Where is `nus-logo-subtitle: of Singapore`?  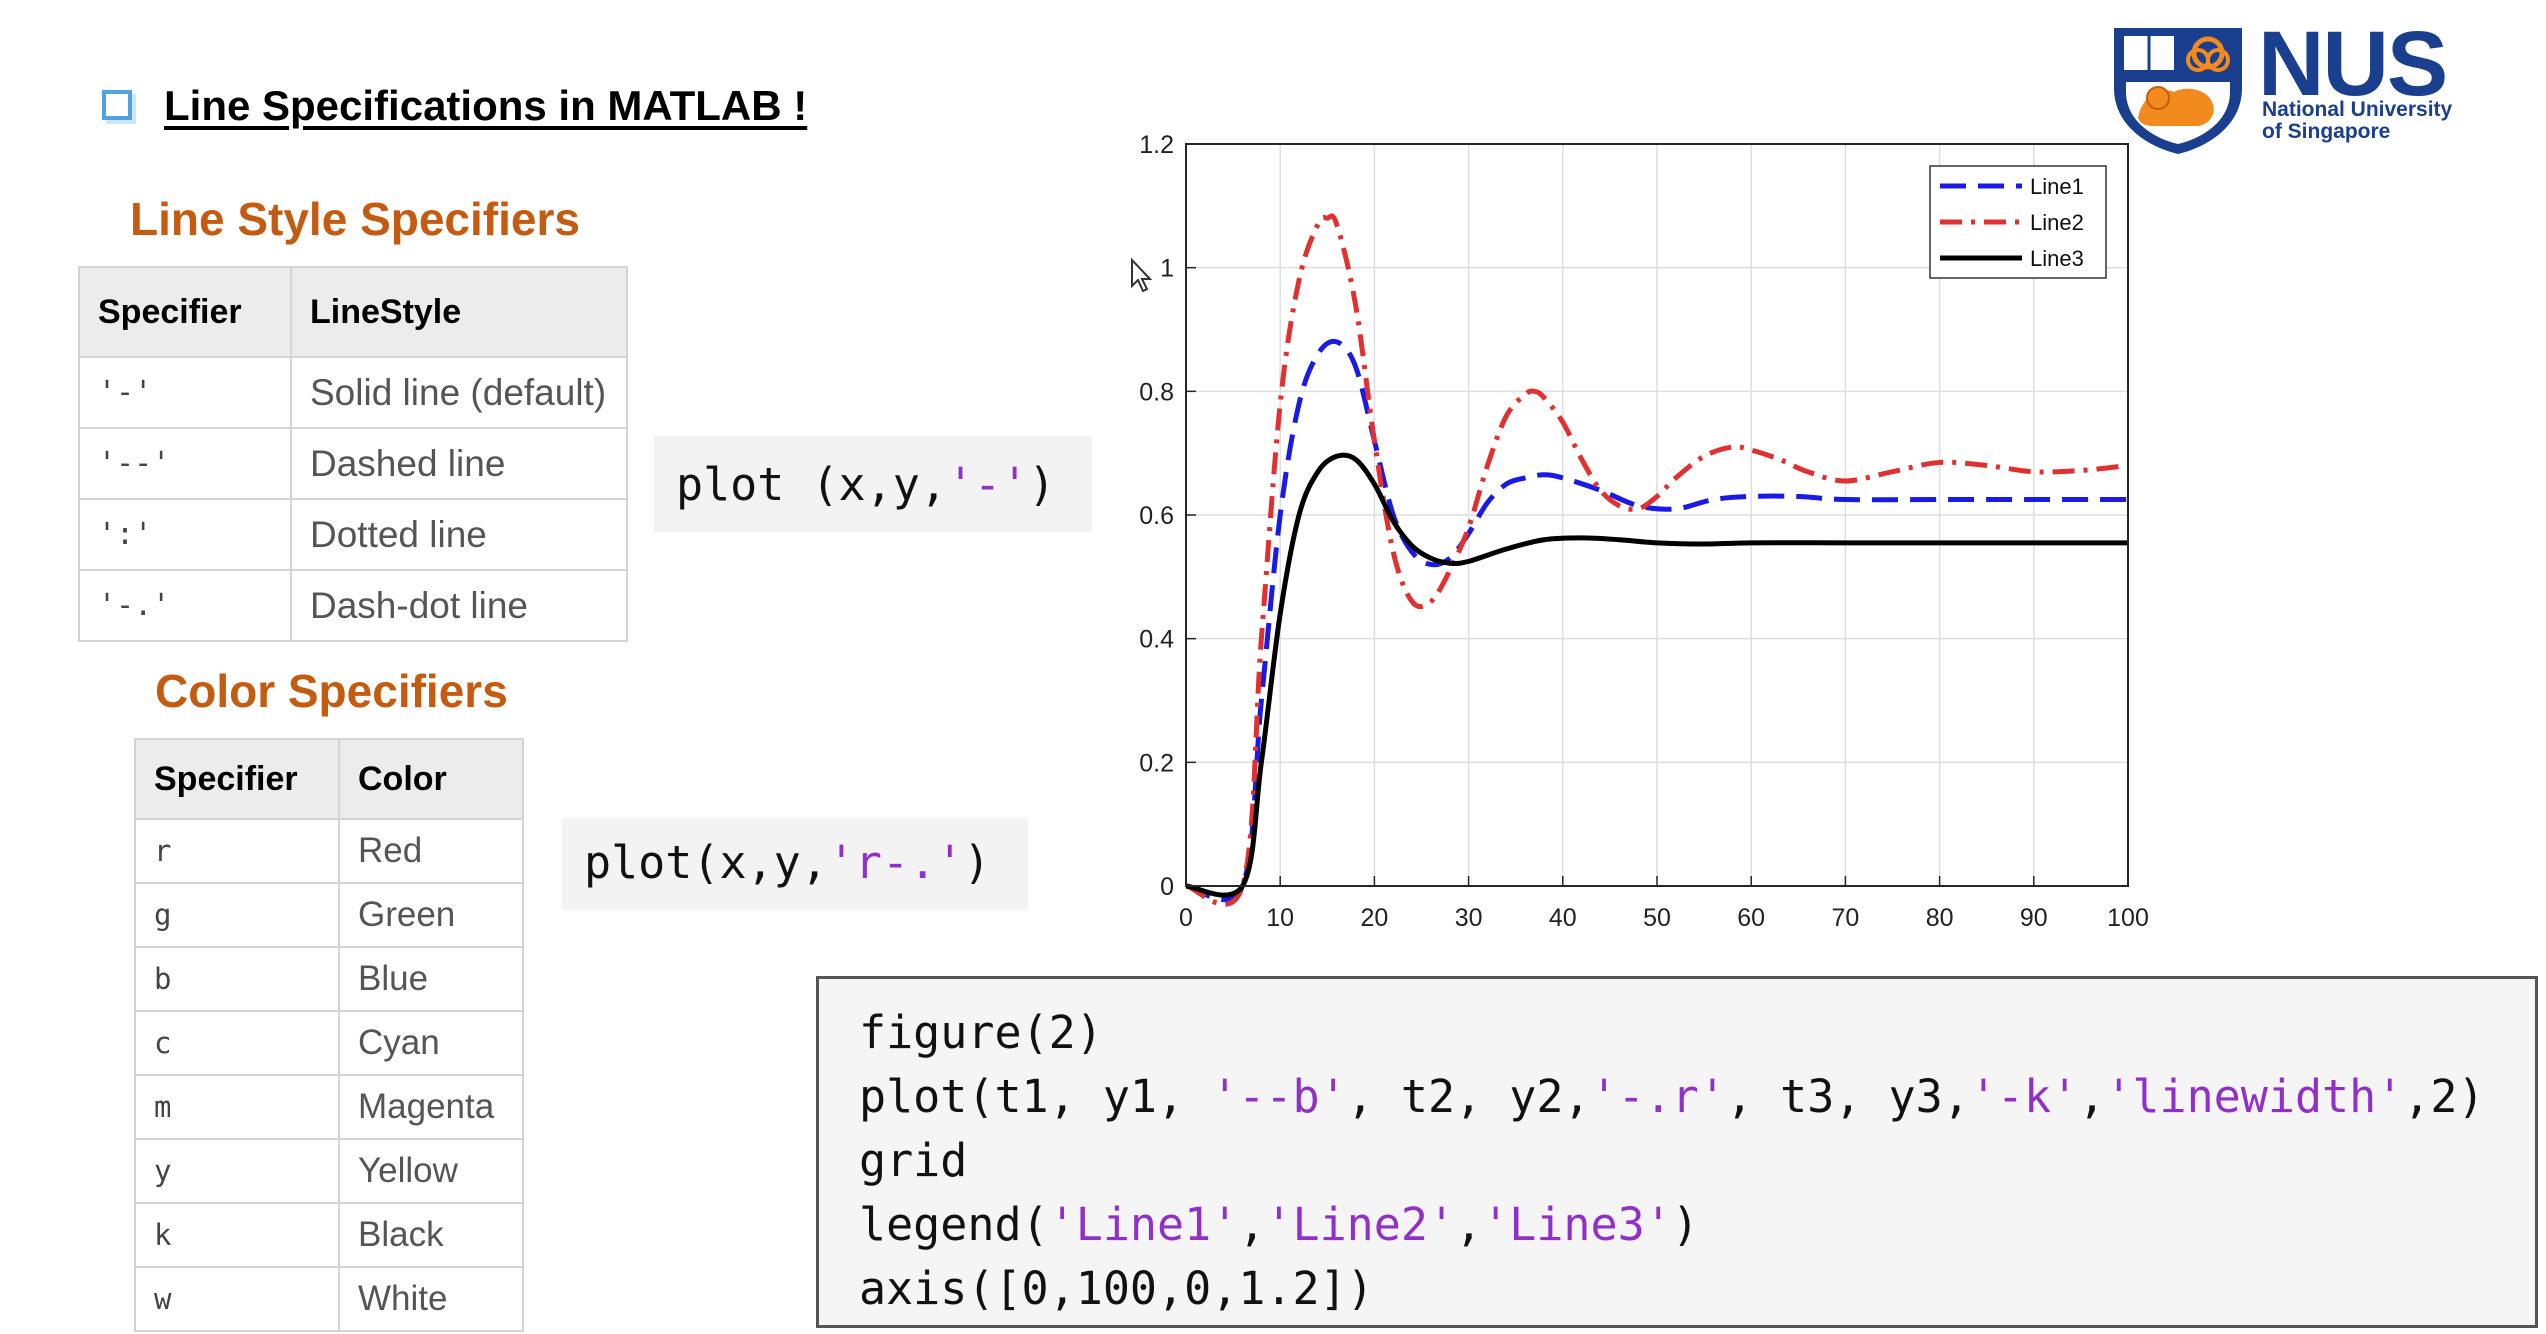 nus-logo-subtitle: of Singapore is located at coordinates (2326, 131).